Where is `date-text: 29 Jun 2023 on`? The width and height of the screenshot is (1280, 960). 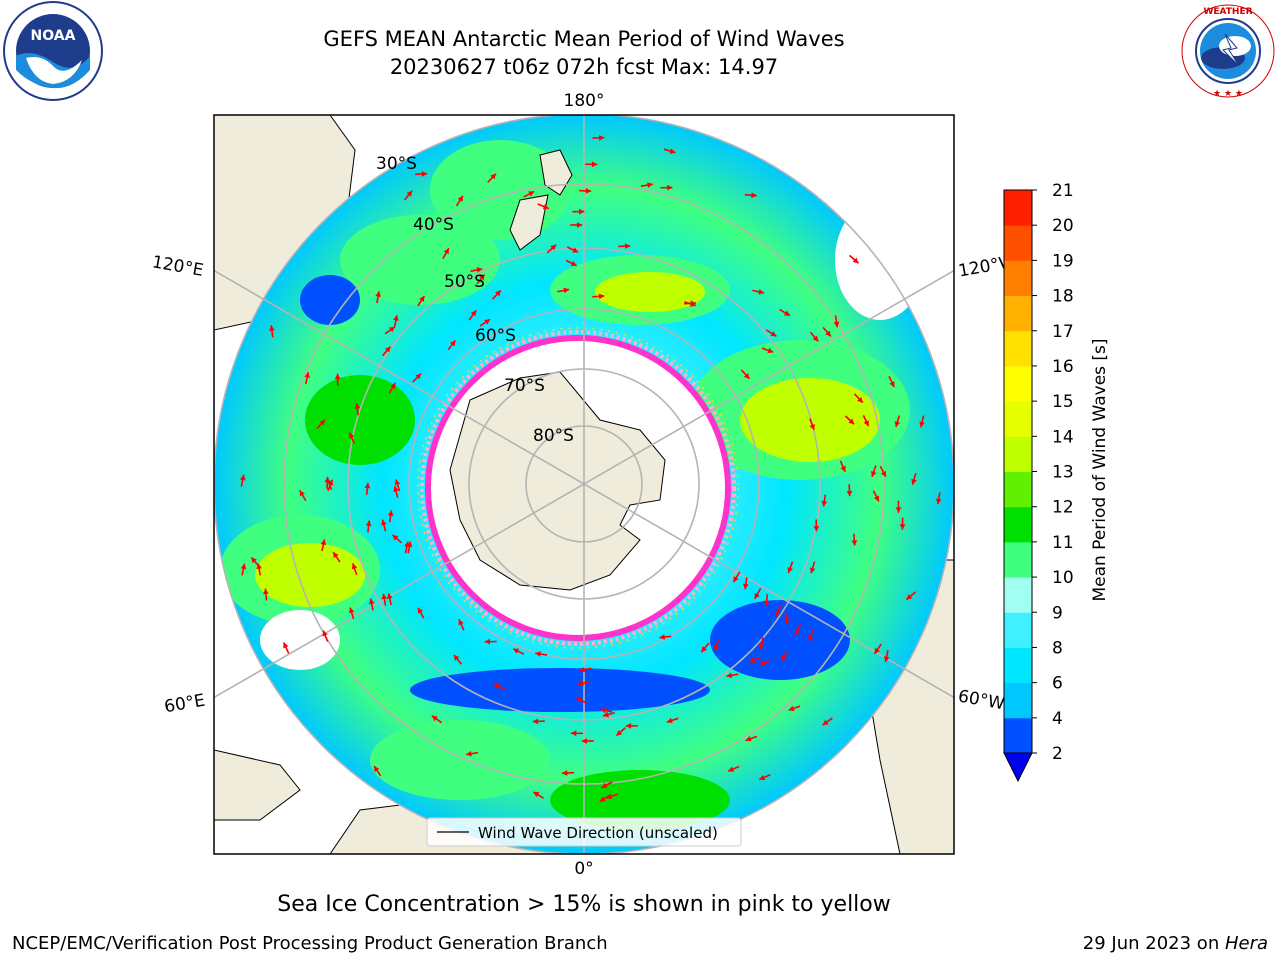 date-text: 29 Jun 2023 on is located at coordinates (1153, 943).